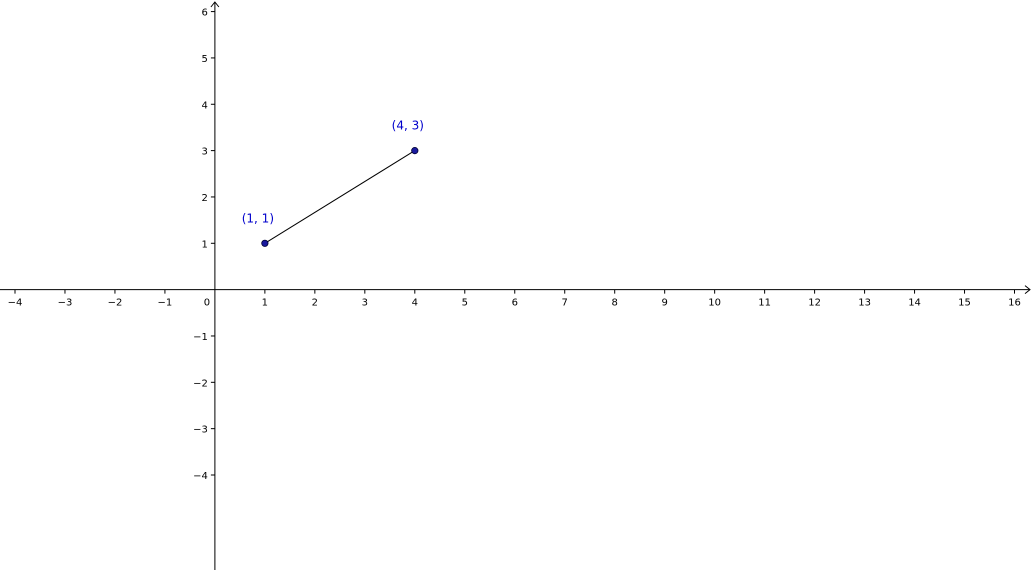 The image size is (1032, 570). What do you see at coordinates (115, 303) in the screenshot?
I see `x-tick-label: −2` at bounding box center [115, 303].